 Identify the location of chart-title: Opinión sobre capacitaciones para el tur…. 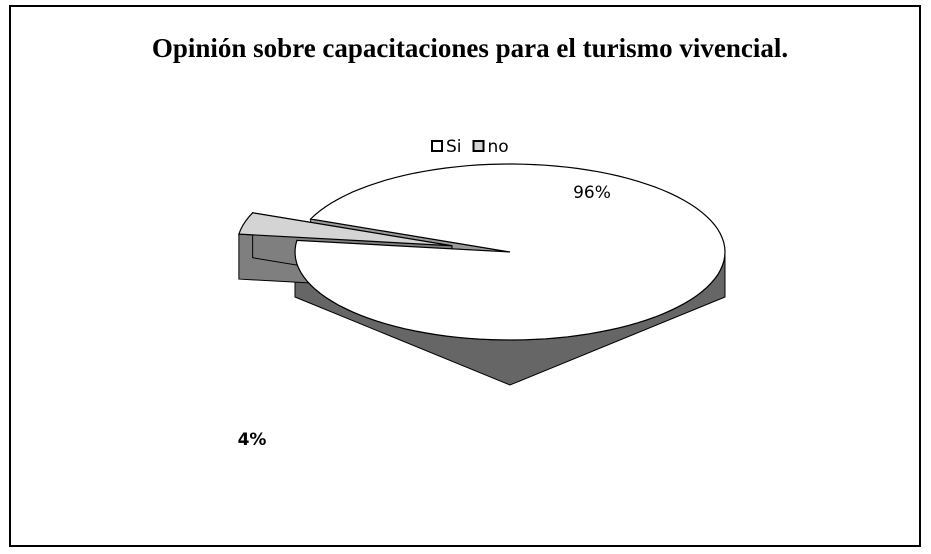
(470, 48).